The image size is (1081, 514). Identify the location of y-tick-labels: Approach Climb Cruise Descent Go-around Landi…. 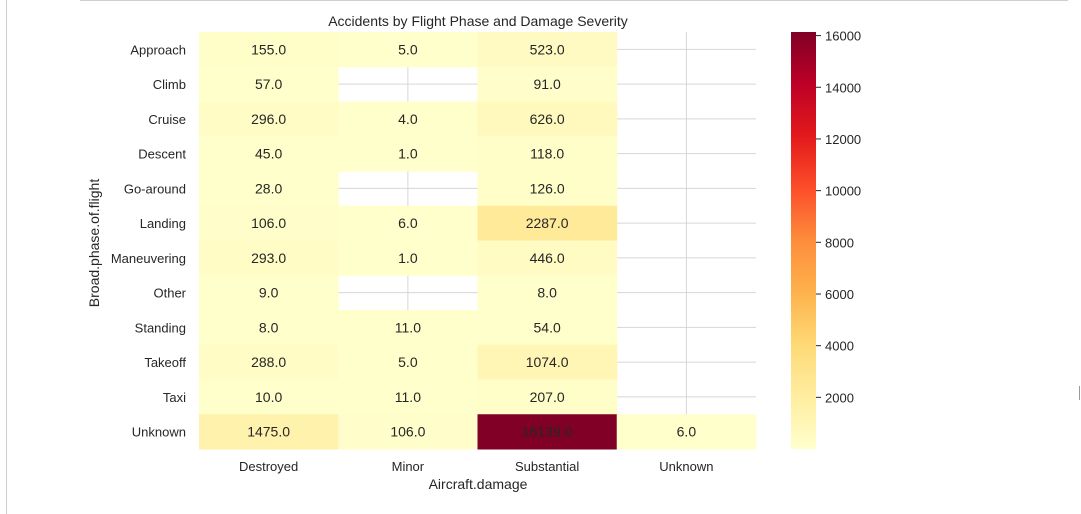
(149, 240).